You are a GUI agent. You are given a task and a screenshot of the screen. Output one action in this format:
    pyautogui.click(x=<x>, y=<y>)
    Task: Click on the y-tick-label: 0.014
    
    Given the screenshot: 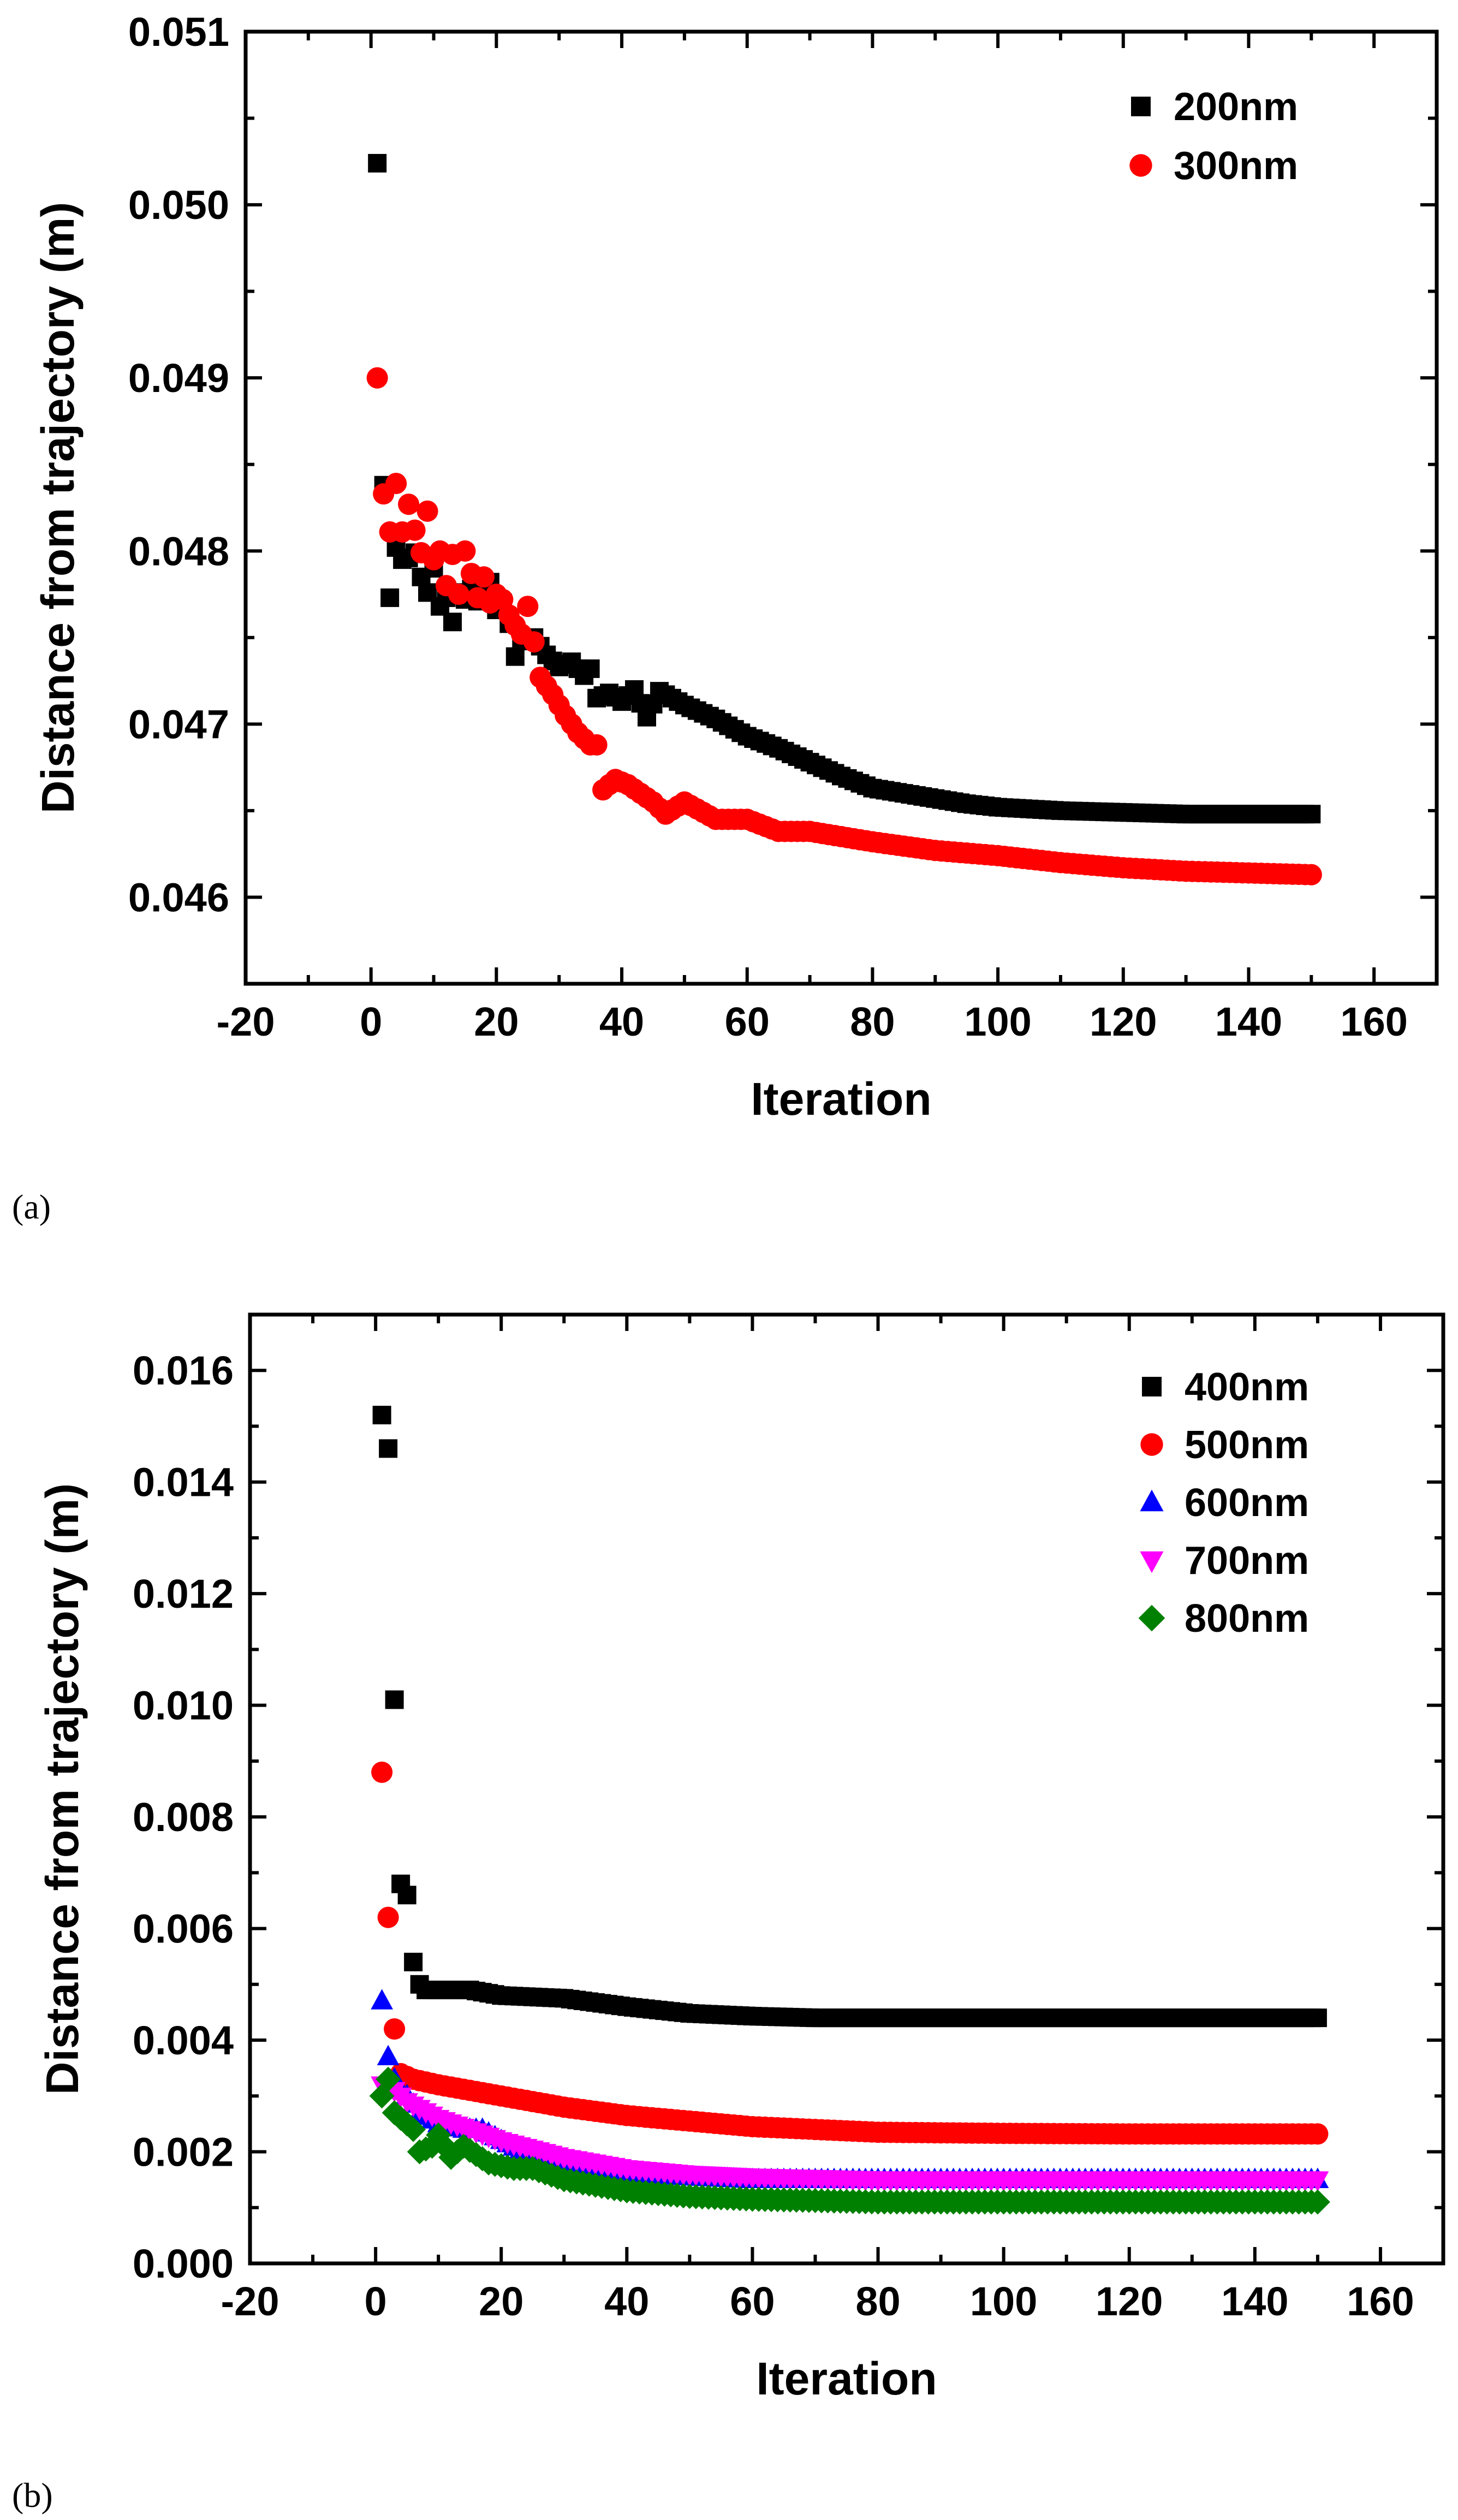 What is the action you would take?
    pyautogui.click(x=183, y=1482)
    